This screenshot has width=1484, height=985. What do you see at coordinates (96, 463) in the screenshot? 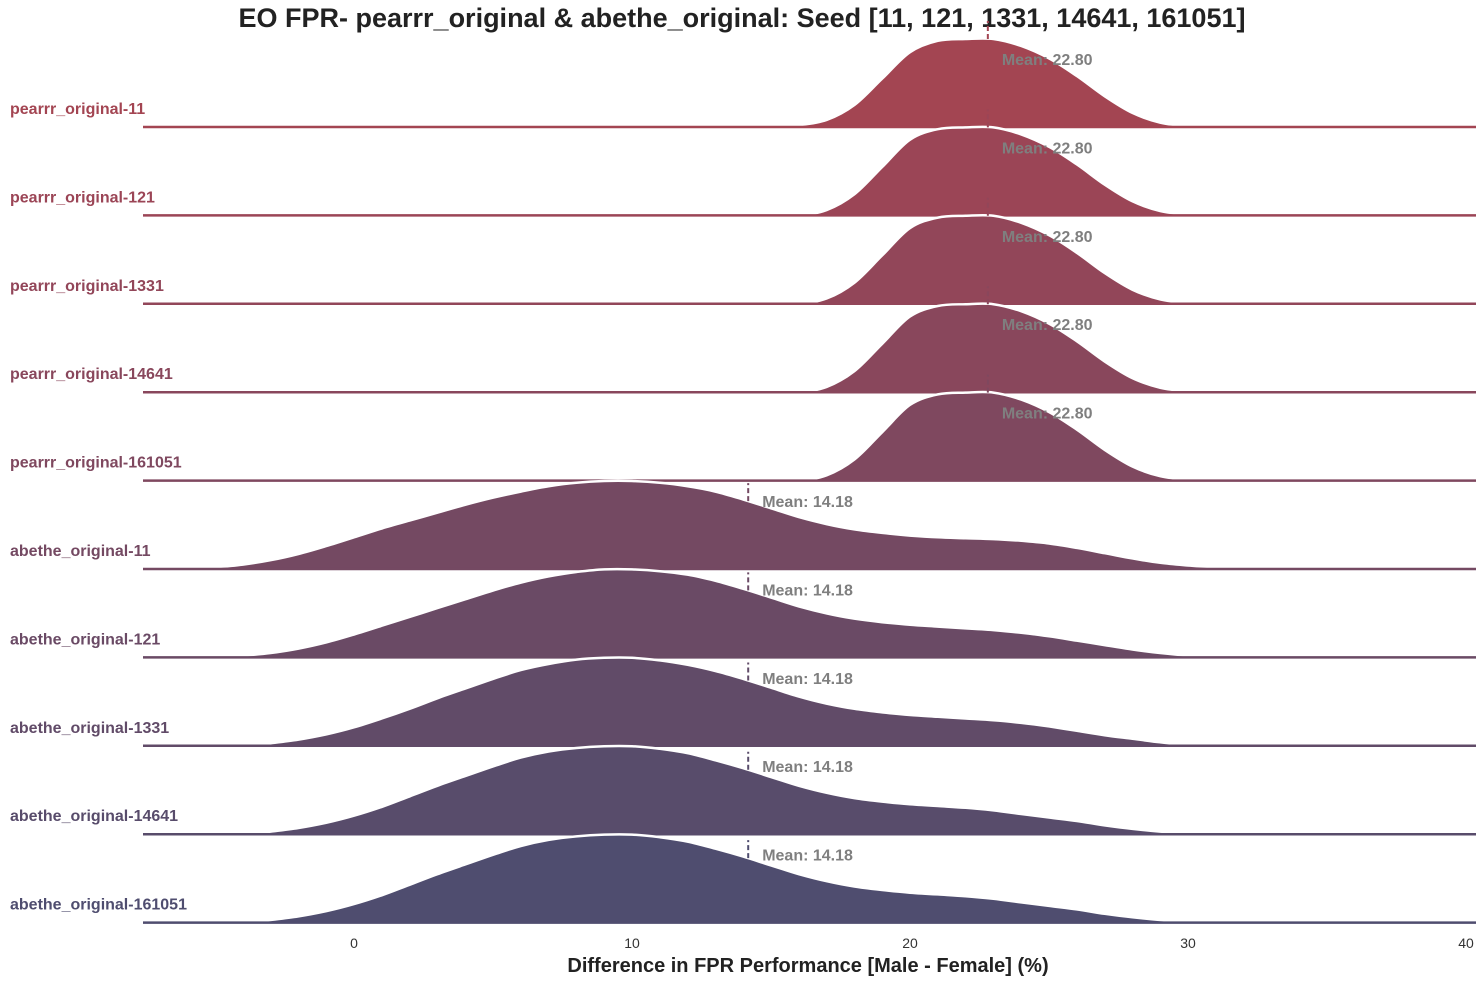
I see `row-label: pearrr_original-161051` at bounding box center [96, 463].